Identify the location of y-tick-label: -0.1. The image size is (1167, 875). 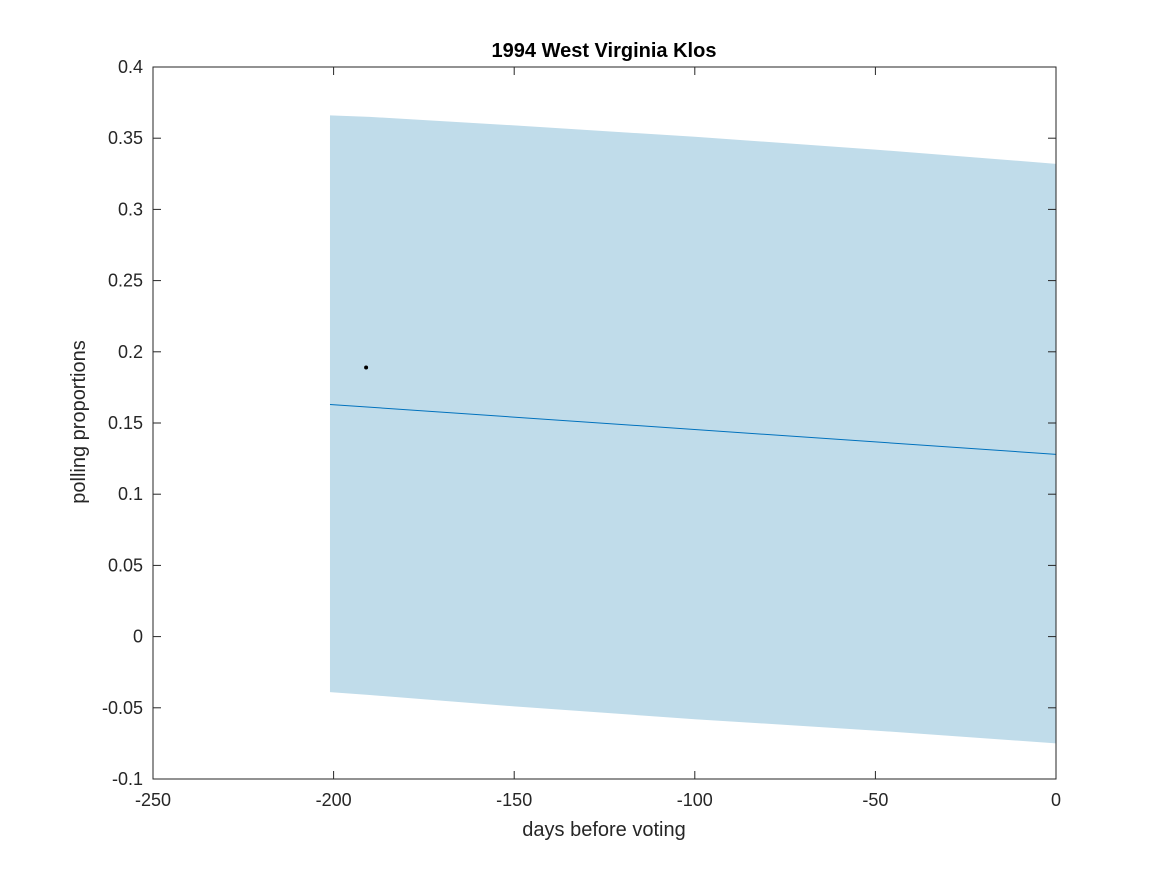
(127, 779).